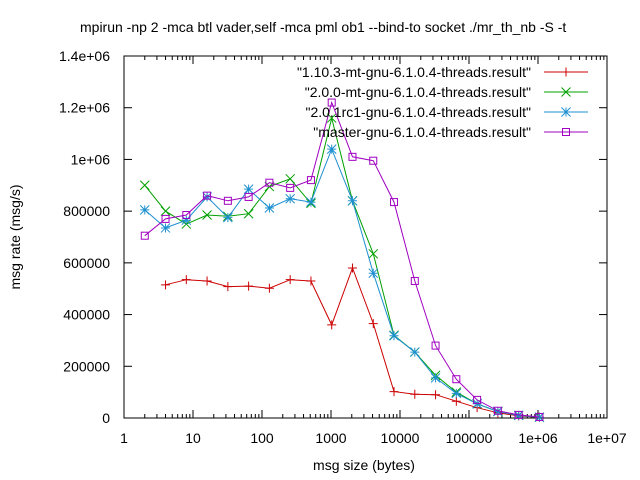 The height and width of the screenshot is (480, 640). What do you see at coordinates (84, 108) in the screenshot?
I see `y-tick-label-6: 1.2e+06` at bounding box center [84, 108].